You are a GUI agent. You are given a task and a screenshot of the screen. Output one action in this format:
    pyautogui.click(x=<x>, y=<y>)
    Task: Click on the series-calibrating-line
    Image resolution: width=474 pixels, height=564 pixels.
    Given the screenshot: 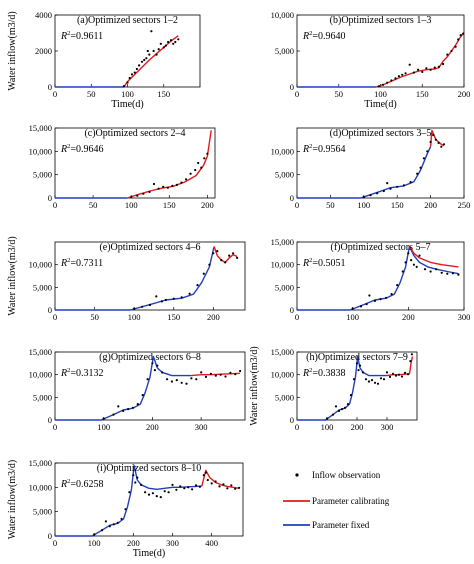 What is the action you would take?
    pyautogui.click(x=220, y=479)
    